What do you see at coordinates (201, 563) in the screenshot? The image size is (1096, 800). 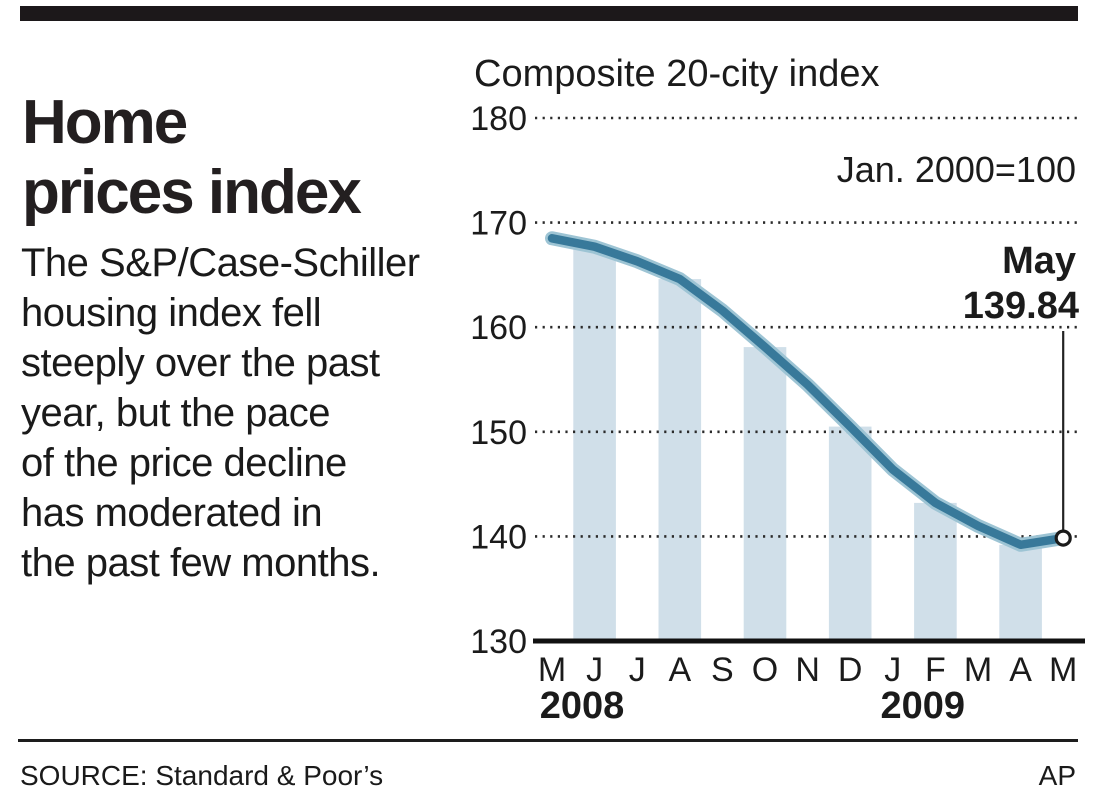 I see `description-line: the past few months.` at bounding box center [201, 563].